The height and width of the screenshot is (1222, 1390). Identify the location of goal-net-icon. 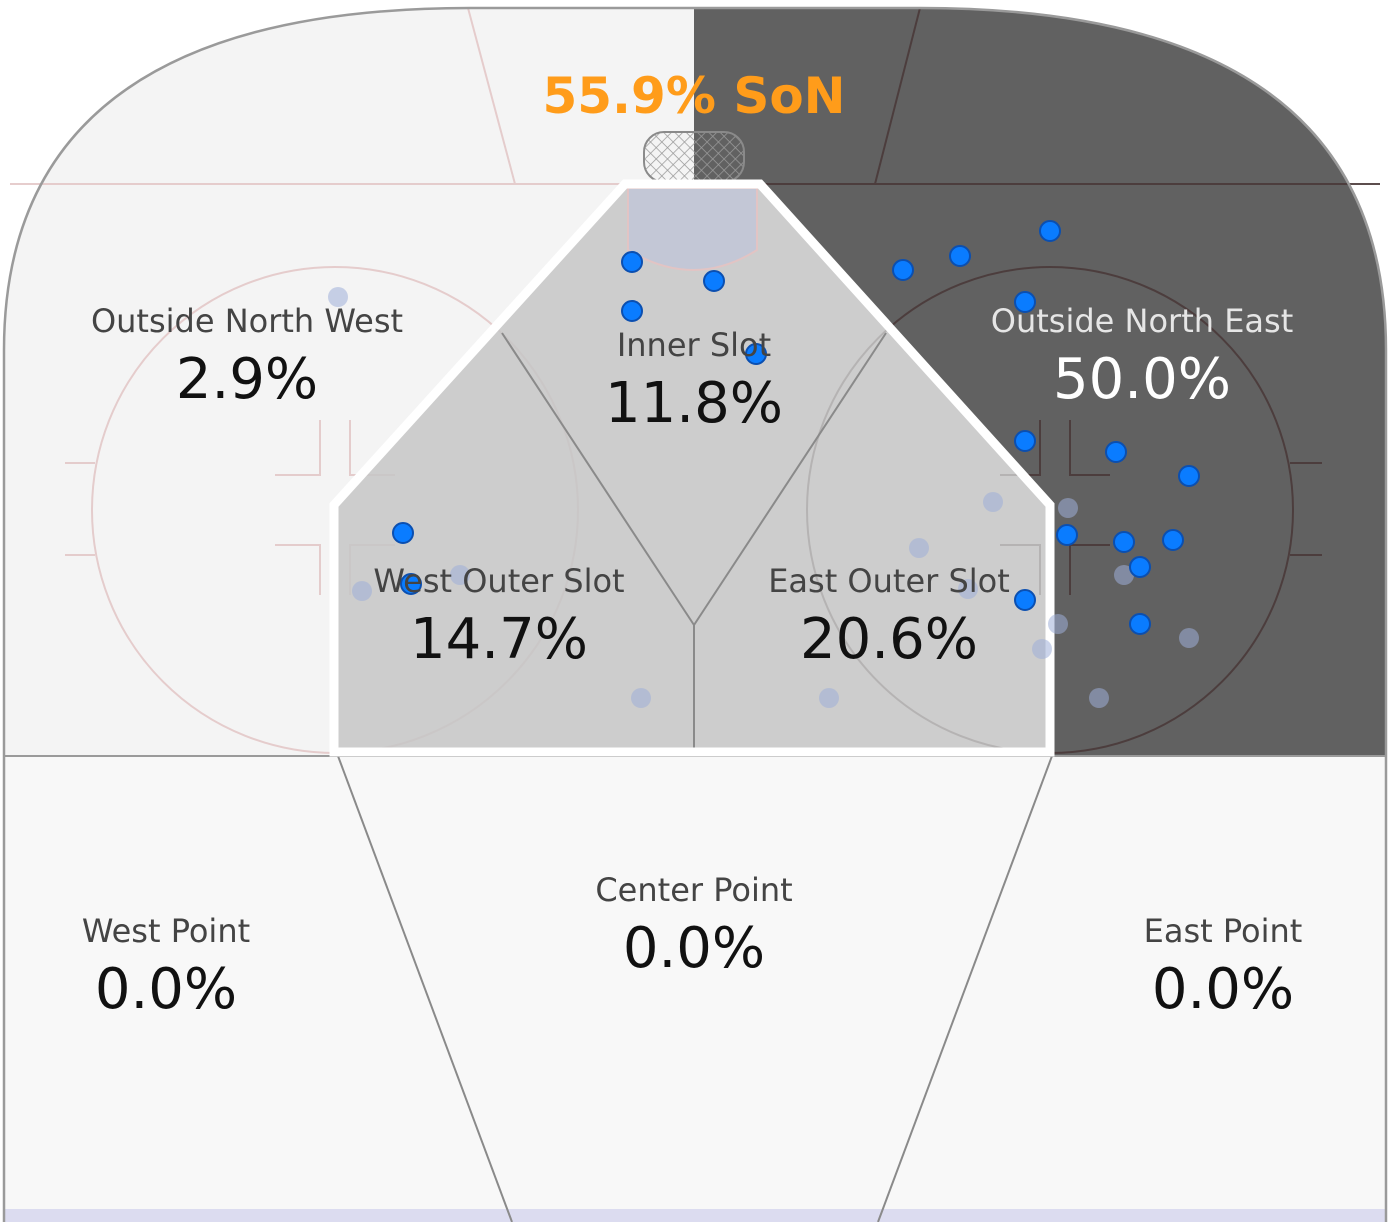
(694, 157).